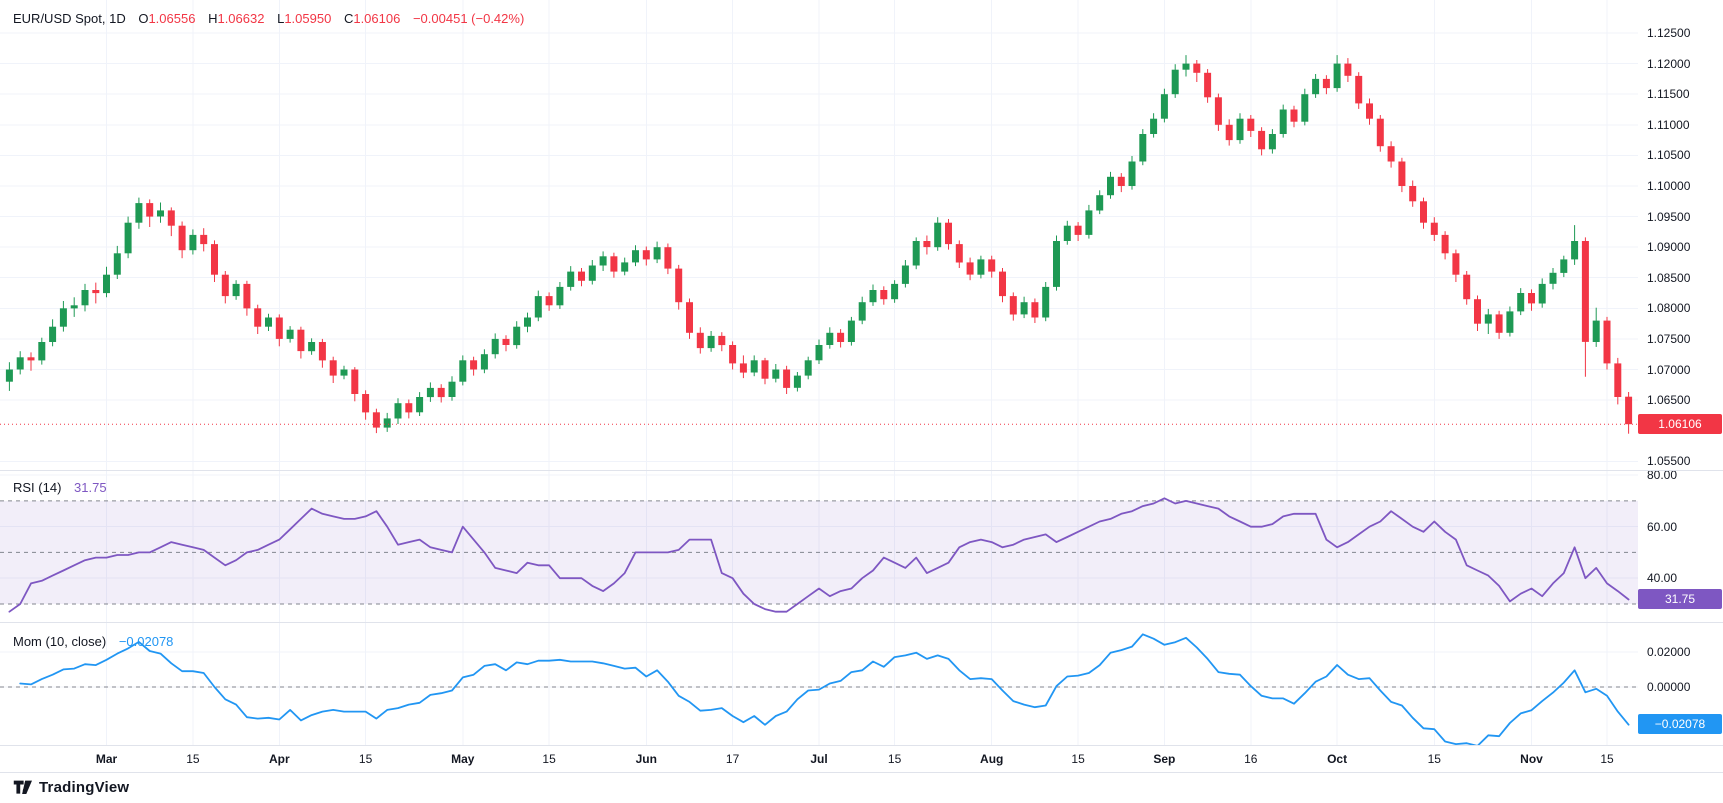  I want to click on time-tick-day-label: 16, so click(1251, 759).